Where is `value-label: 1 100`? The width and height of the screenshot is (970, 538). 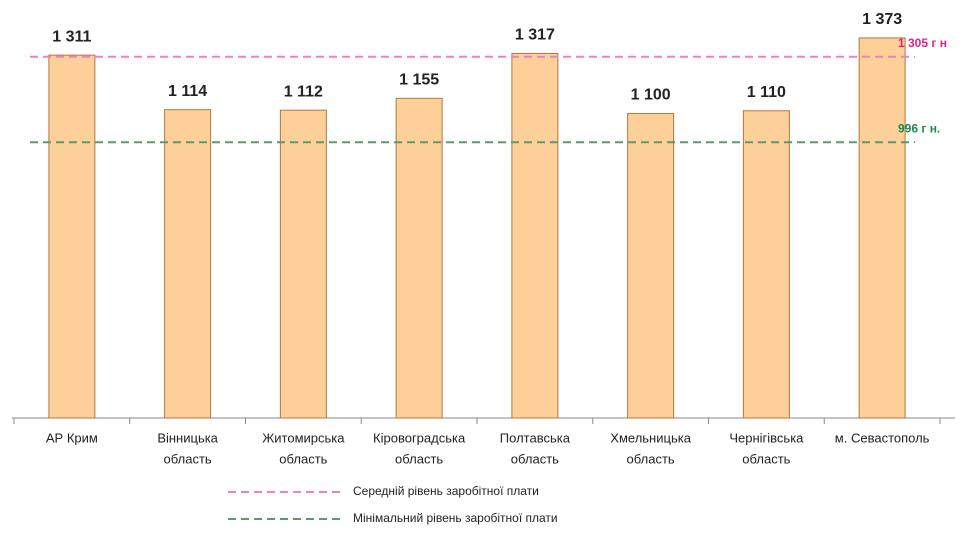
value-label: 1 100 is located at coordinates (651, 95).